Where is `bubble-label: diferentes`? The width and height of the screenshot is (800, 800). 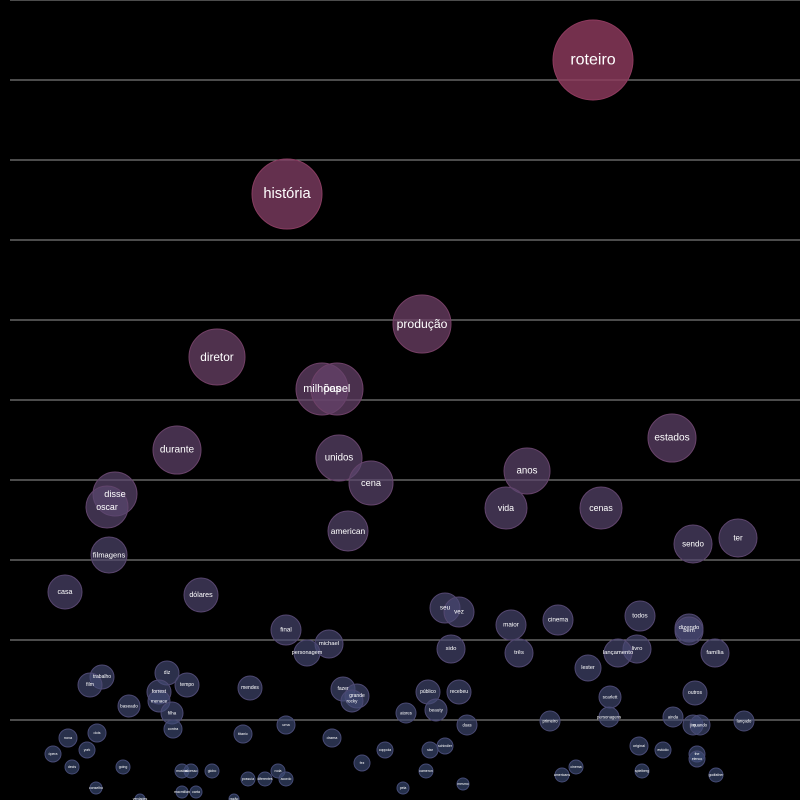
bubble-label: diferentes is located at coordinates (265, 779).